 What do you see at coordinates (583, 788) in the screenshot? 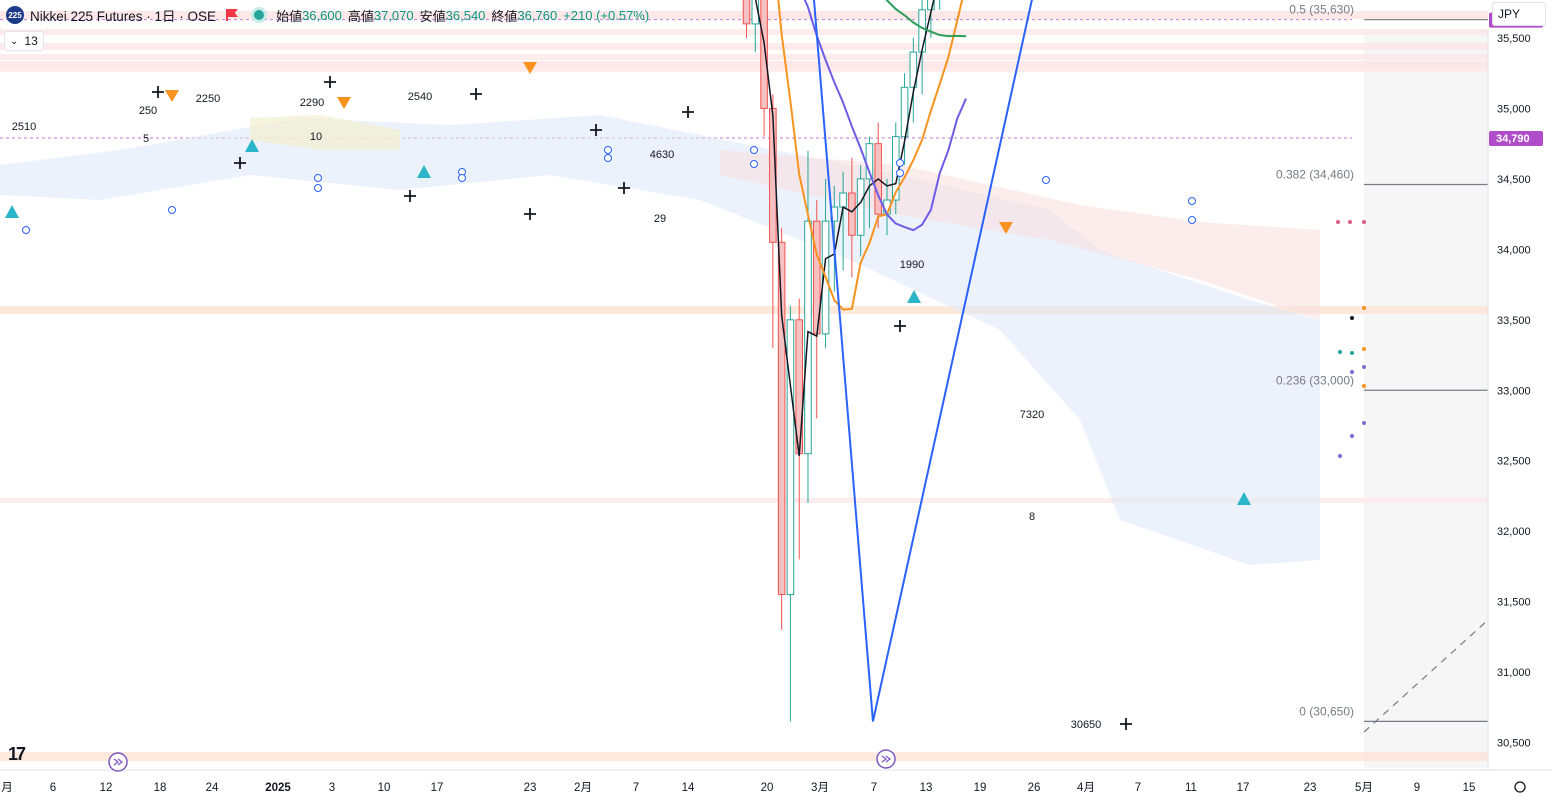
I see `time-tick: 2月` at bounding box center [583, 788].